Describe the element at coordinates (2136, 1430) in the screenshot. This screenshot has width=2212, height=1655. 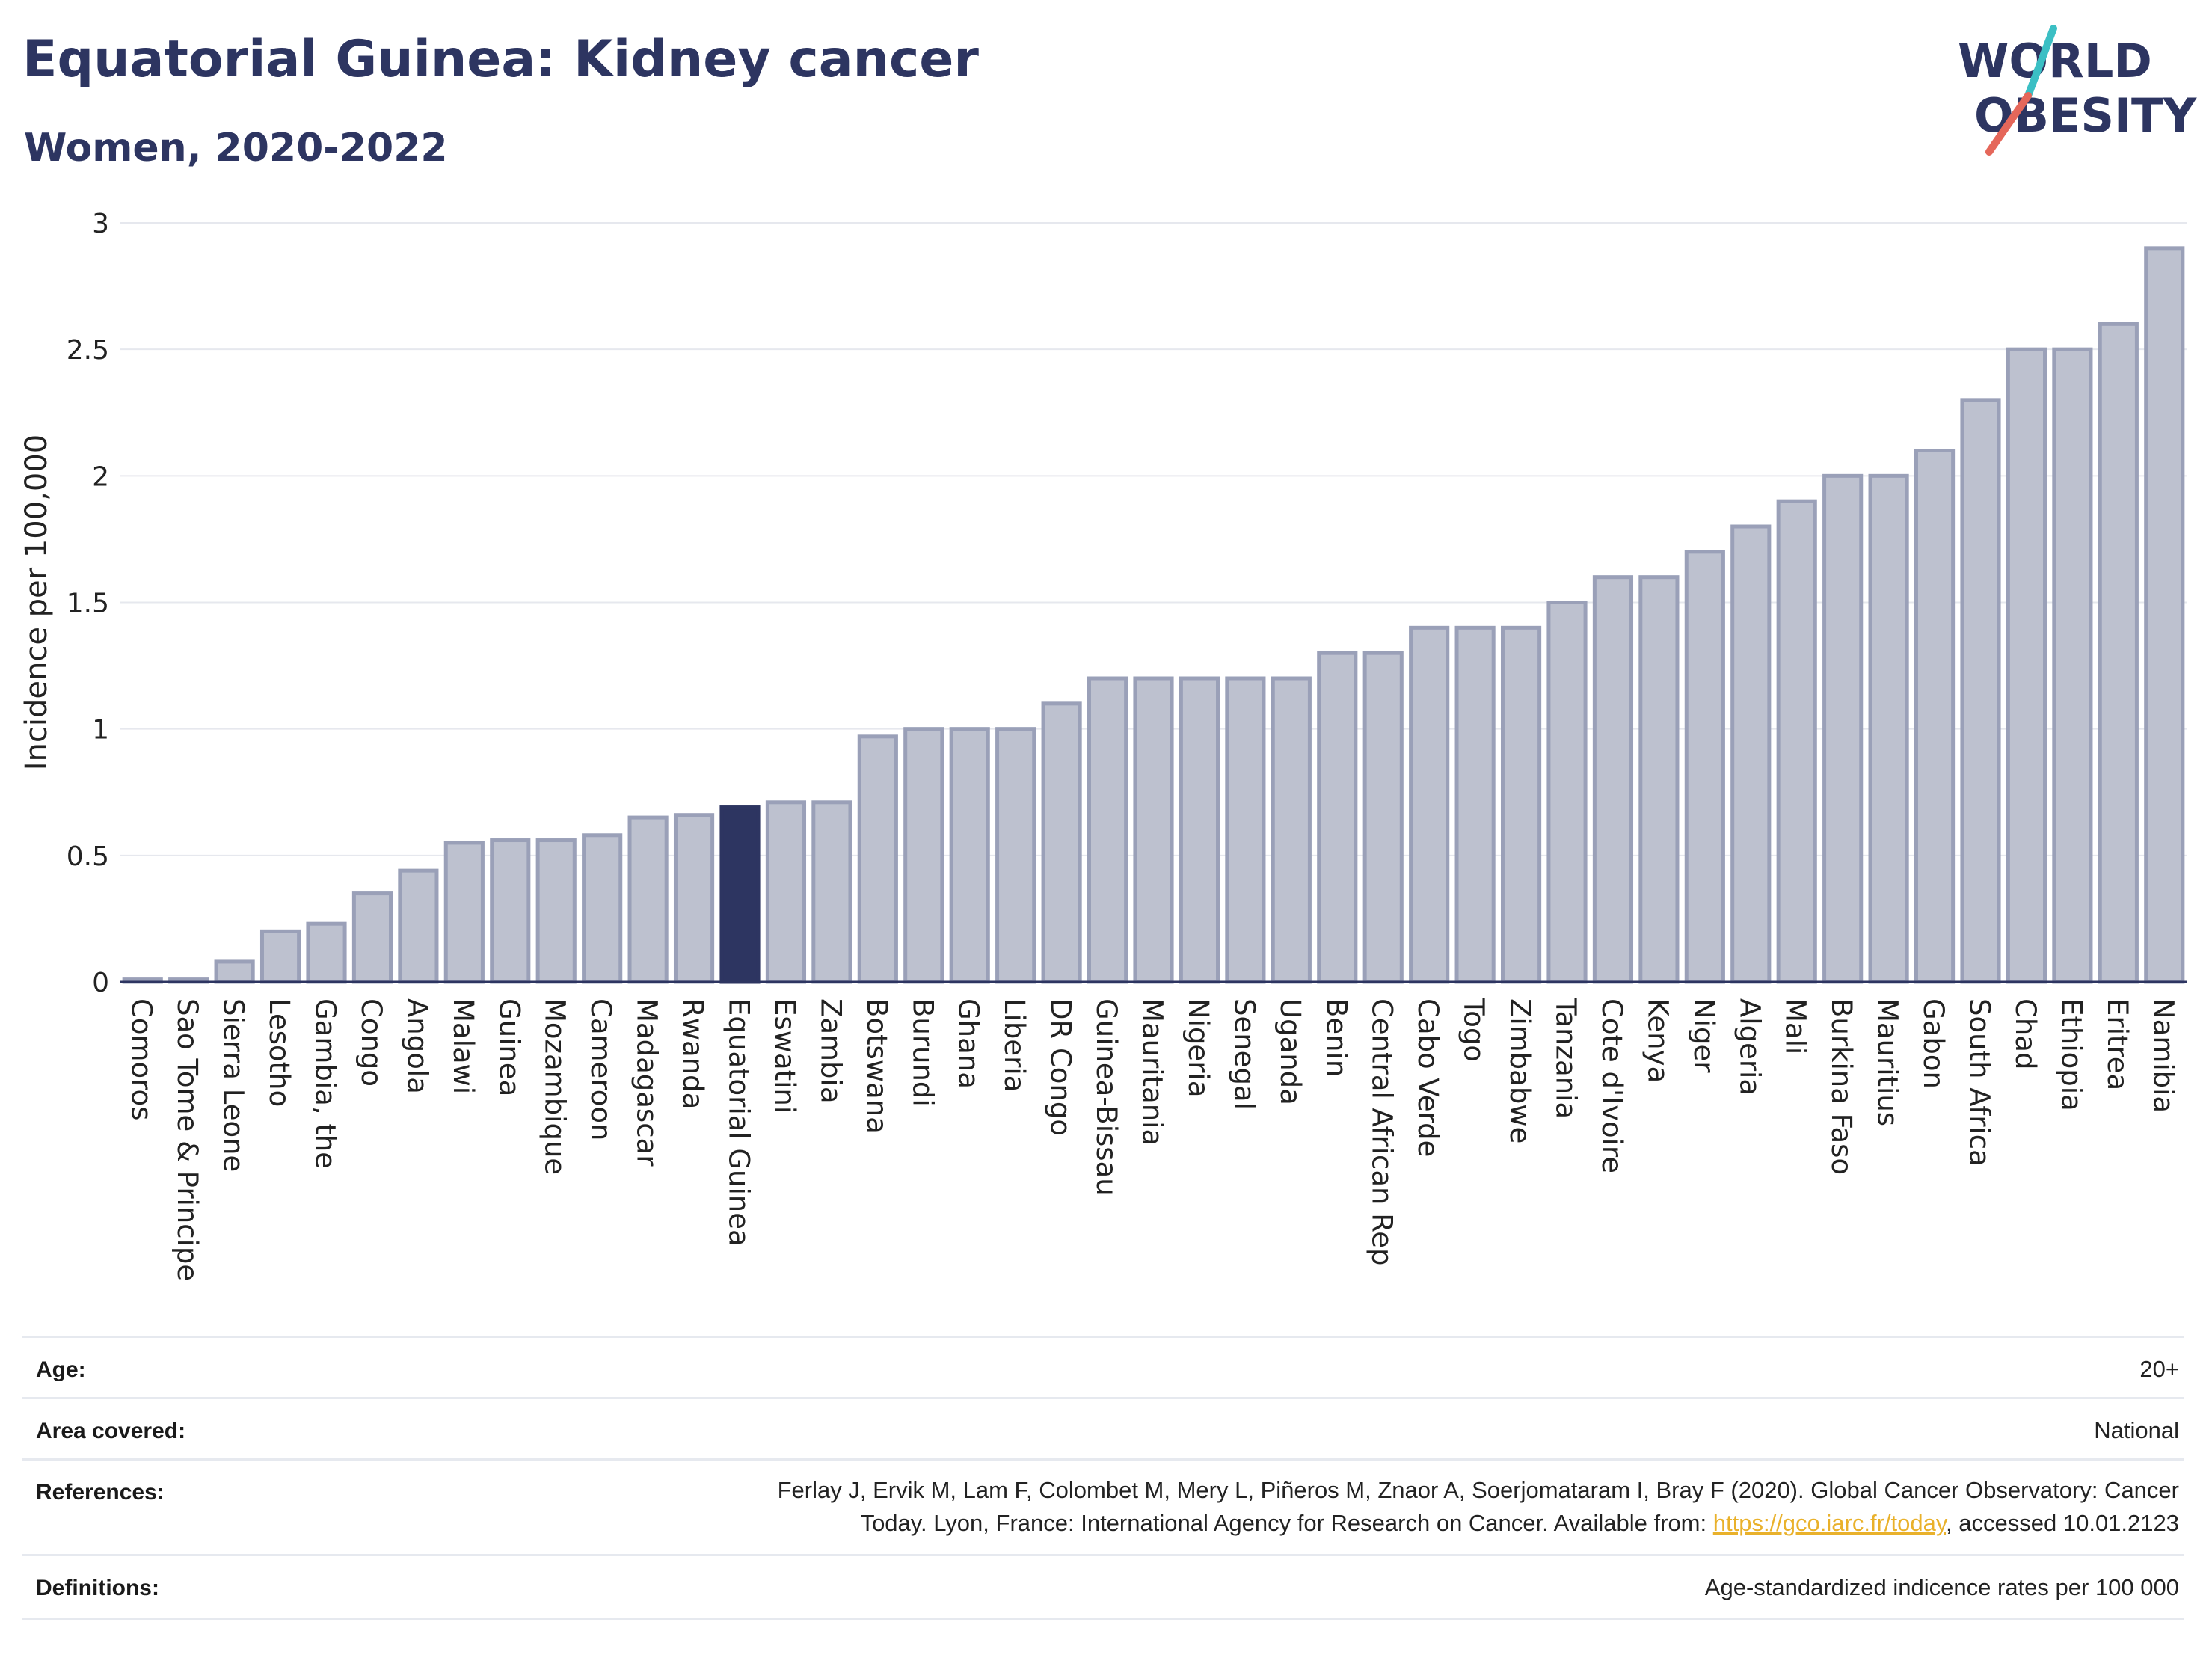
I see `info-value-area: National` at that location.